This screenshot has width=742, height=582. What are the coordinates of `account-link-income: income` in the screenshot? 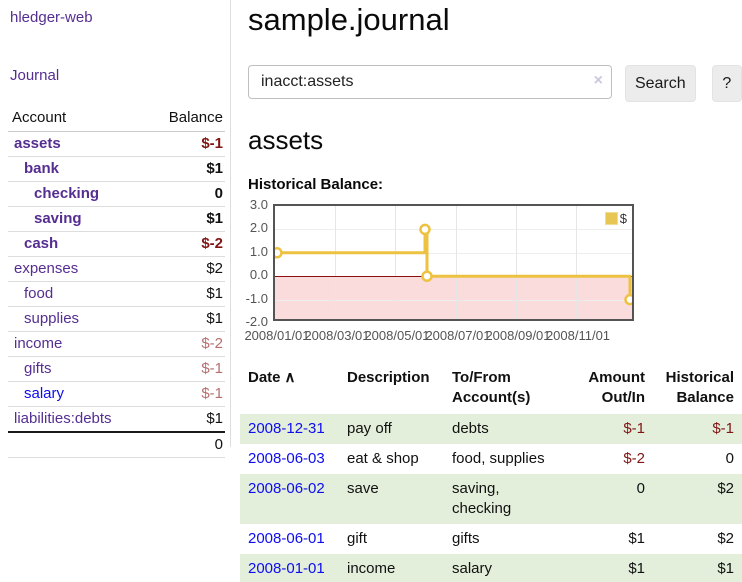 It's located at (38, 343).